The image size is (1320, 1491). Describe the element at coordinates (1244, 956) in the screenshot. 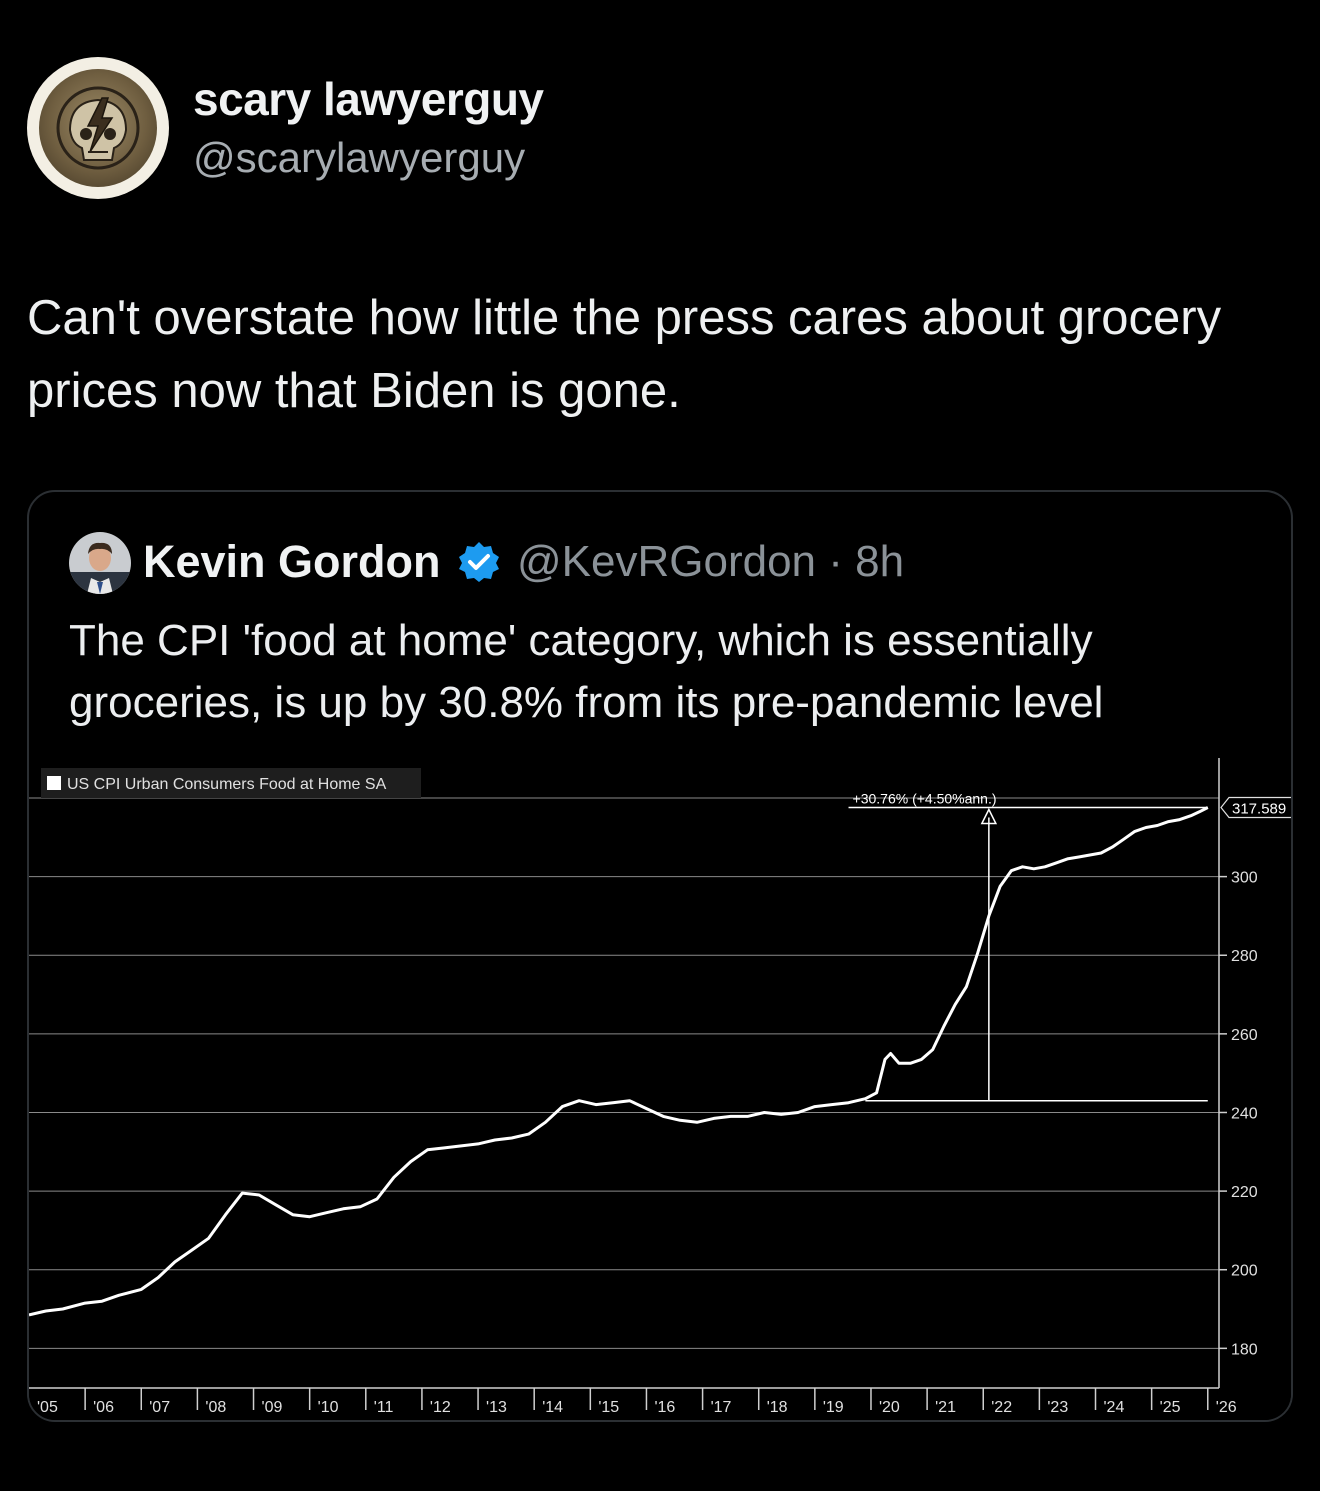

I see `y-tick-label: 280` at that location.